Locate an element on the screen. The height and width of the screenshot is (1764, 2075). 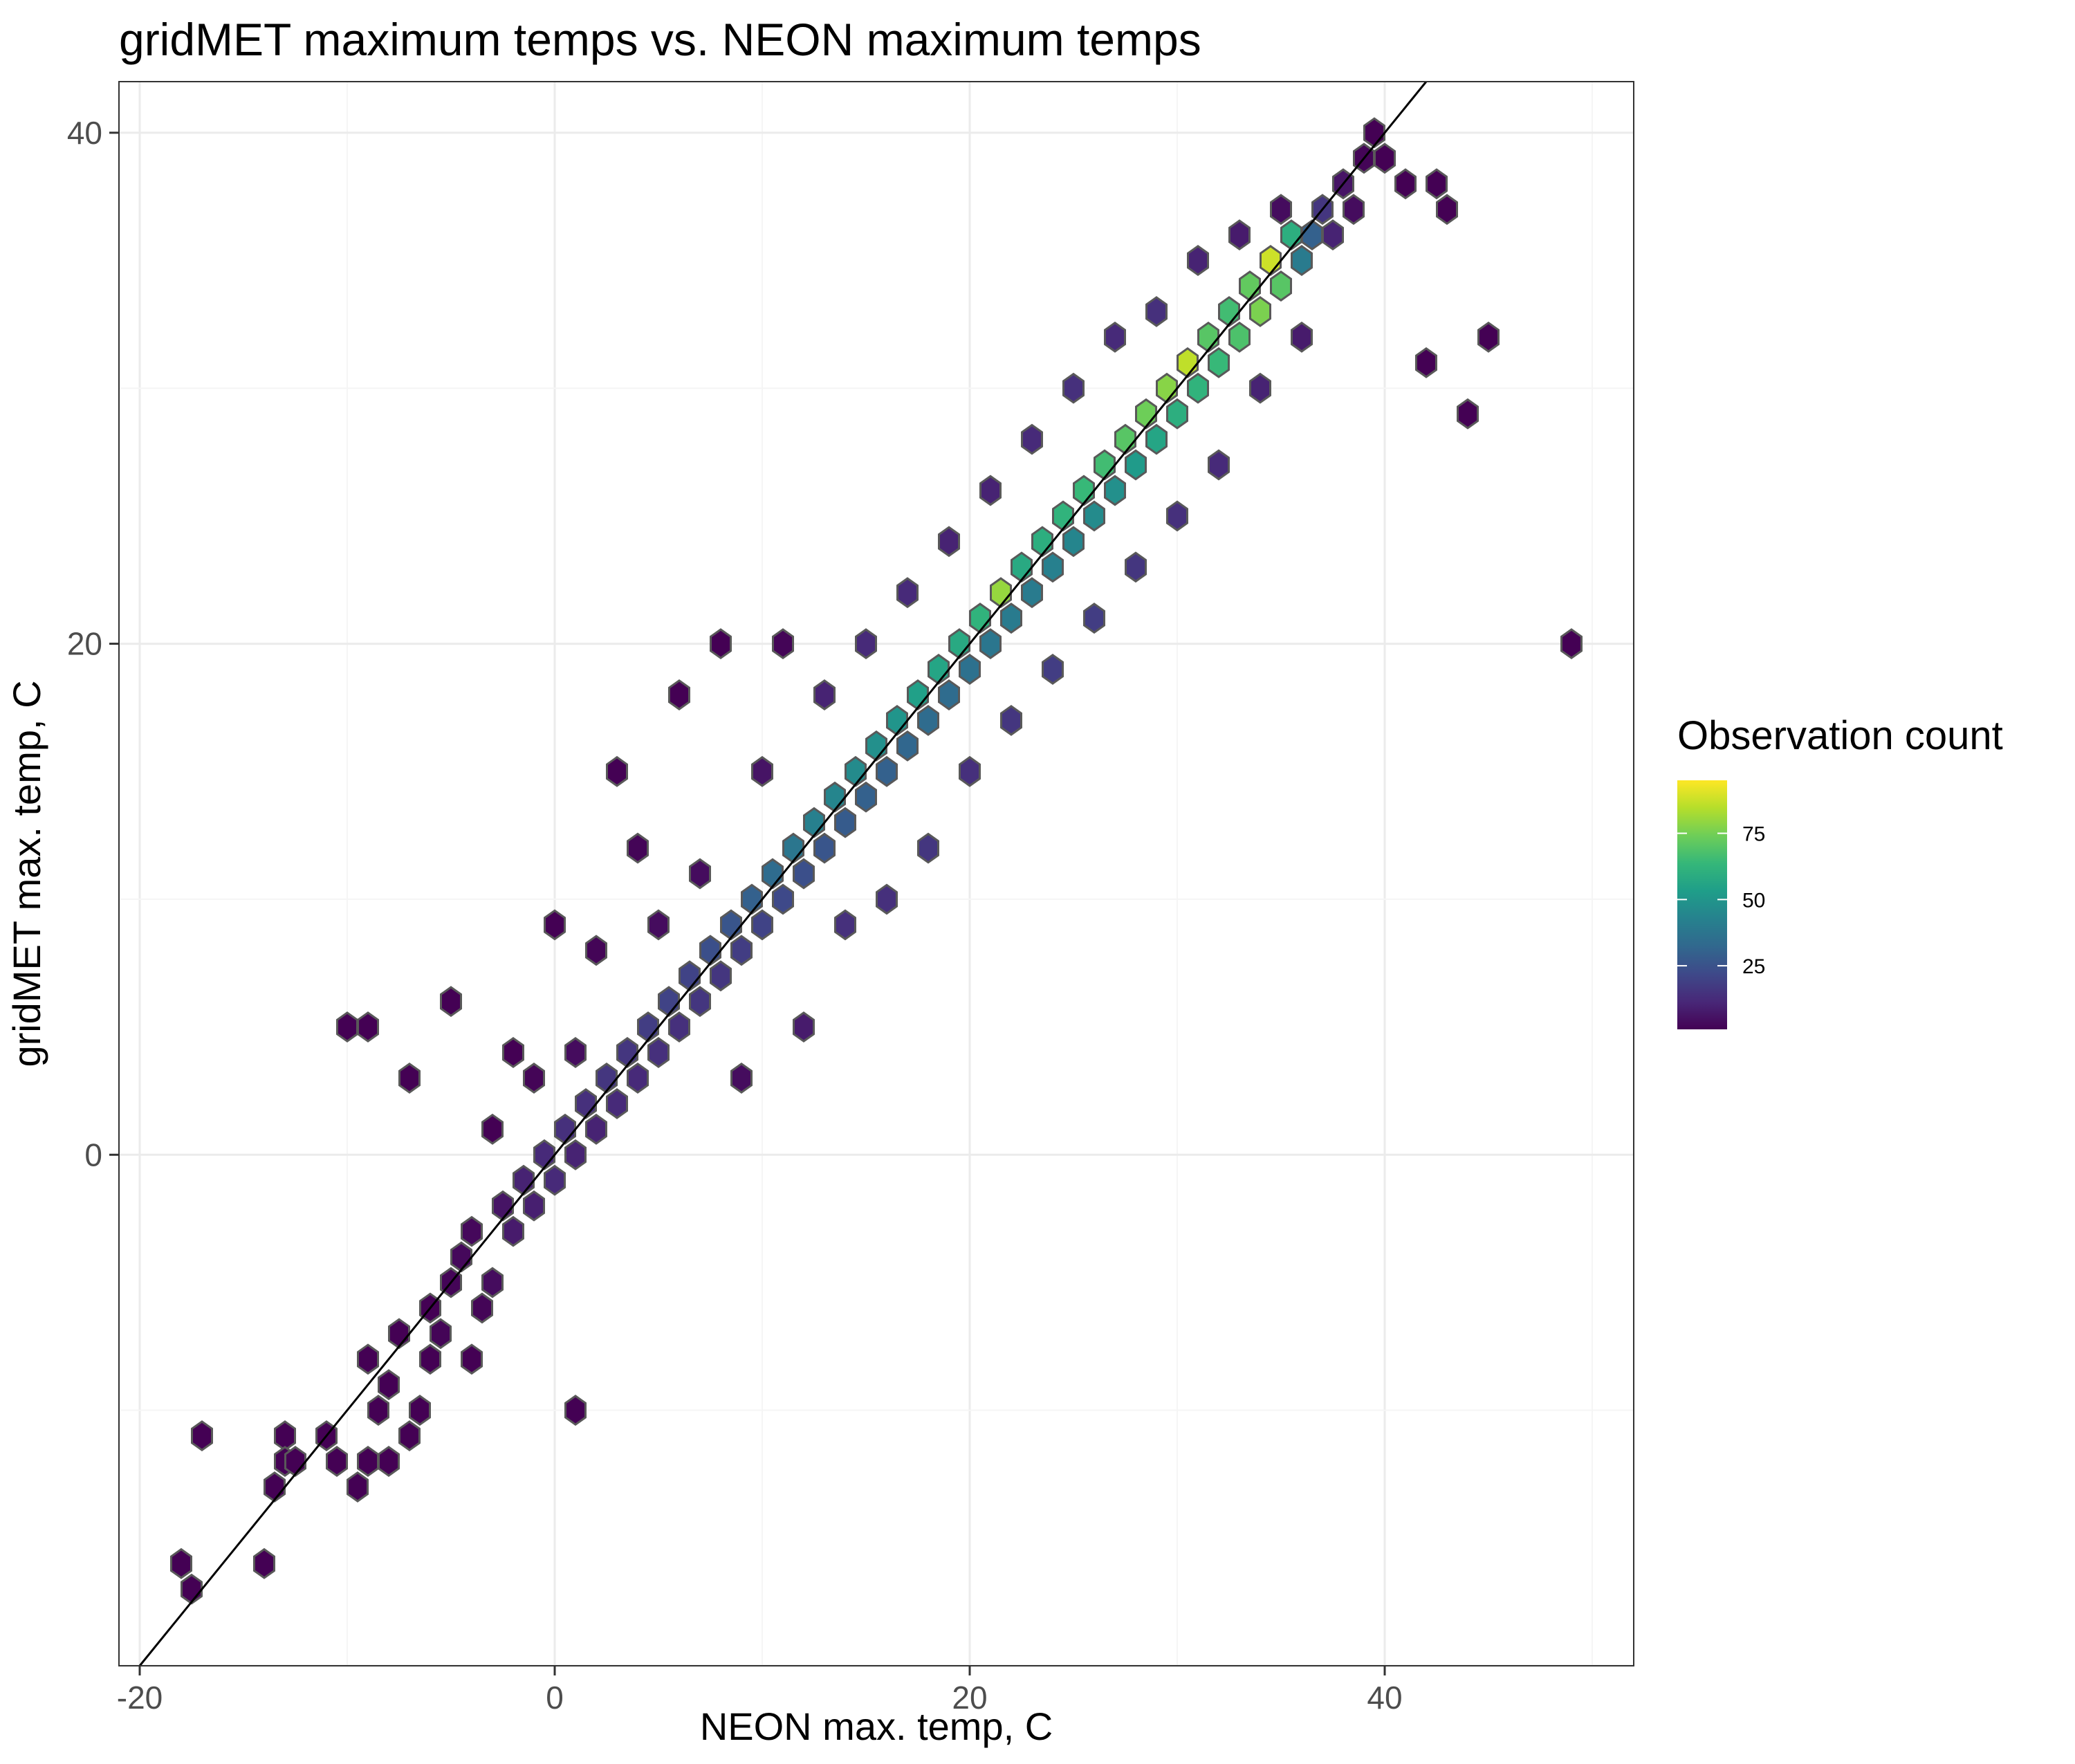
legend-ticks: 25 50 75 is located at coordinates (1721, 900).